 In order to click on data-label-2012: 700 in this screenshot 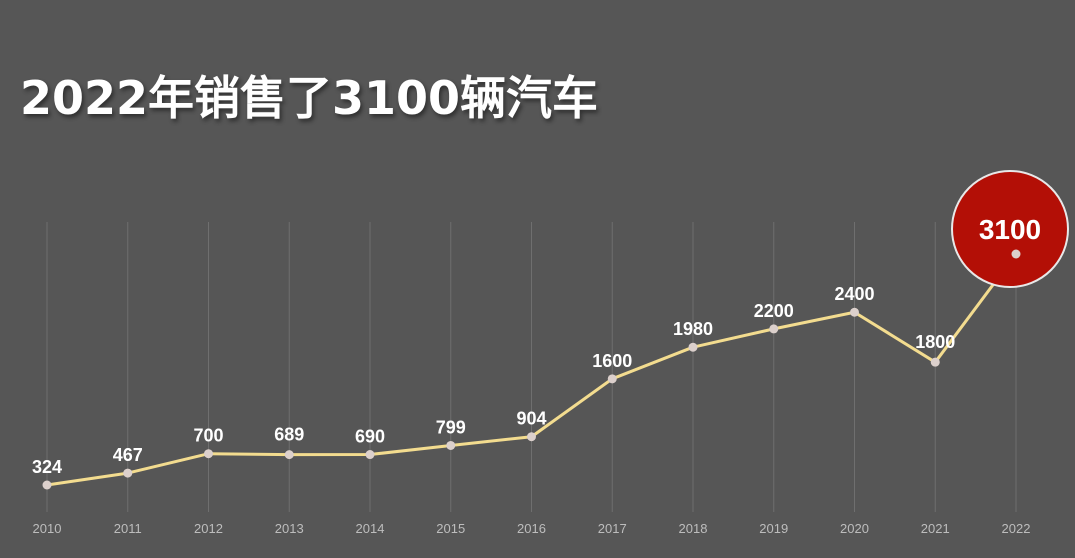, I will do `click(208, 436)`.